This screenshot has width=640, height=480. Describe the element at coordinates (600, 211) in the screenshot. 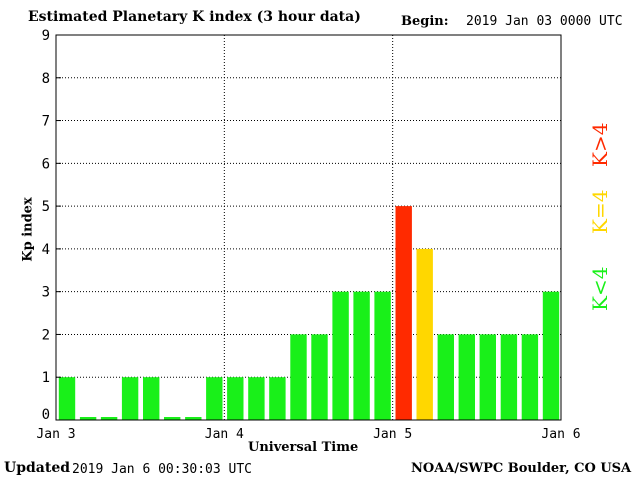

I see `legend-mid: K=4` at that location.